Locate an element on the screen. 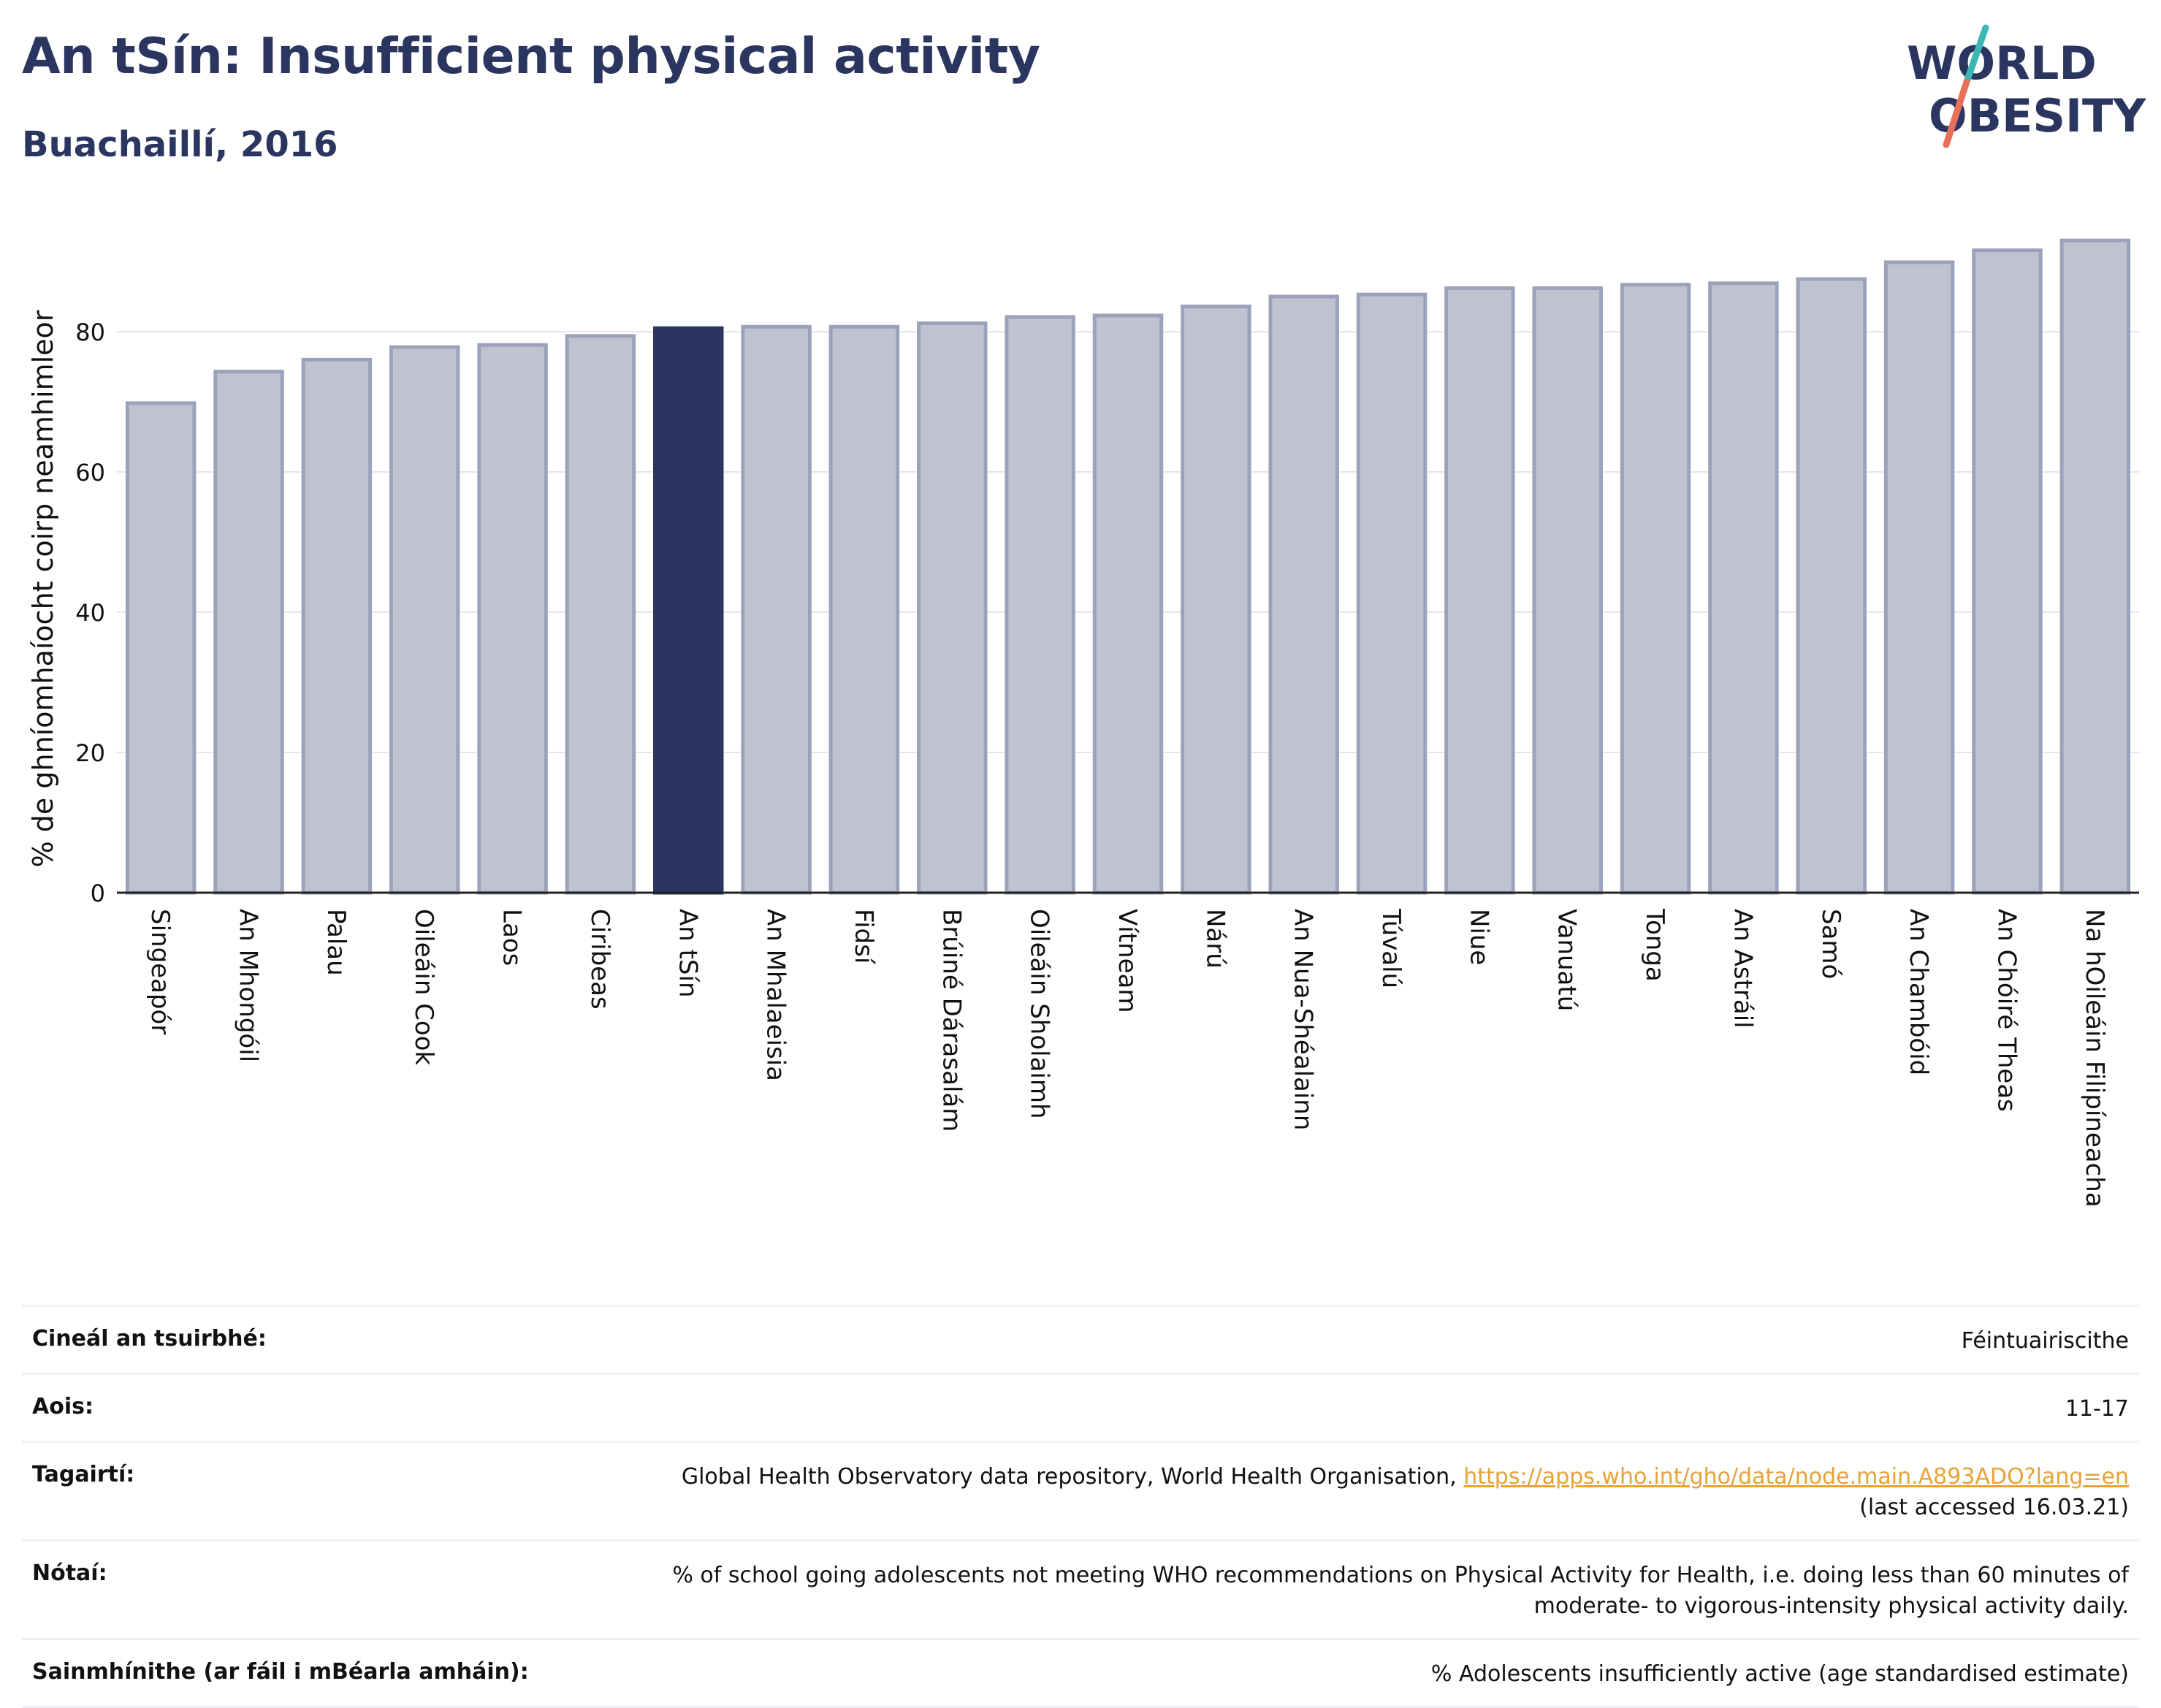 The width and height of the screenshot is (2161, 1708). y-axis-label: % de ghníomhaíocht coirp neamhimleor is located at coordinates (43, 588).